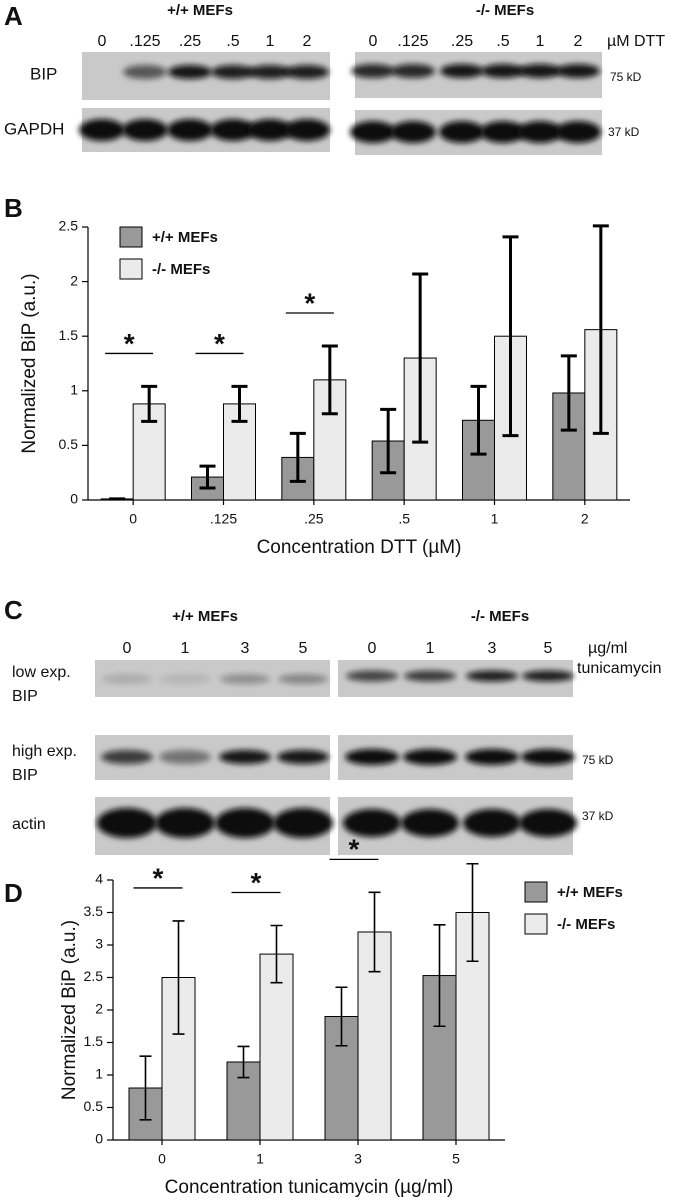 Image resolution: width=674 pixels, height=1200 pixels. Describe the element at coordinates (223, 519) in the screenshot. I see `x-tick-label: .125` at that location.